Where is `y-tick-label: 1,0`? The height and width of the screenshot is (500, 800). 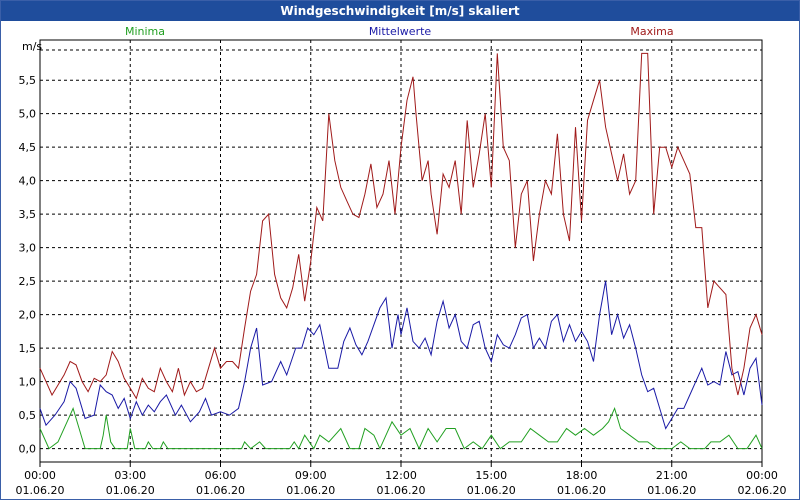 y-tick-label: 1,0 is located at coordinates (28, 382).